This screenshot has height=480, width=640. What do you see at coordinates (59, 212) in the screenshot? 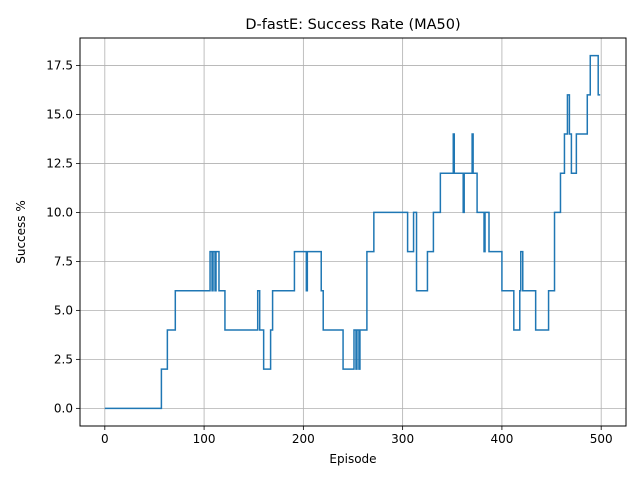
I see `y-tick-label: 10.0` at bounding box center [59, 212].